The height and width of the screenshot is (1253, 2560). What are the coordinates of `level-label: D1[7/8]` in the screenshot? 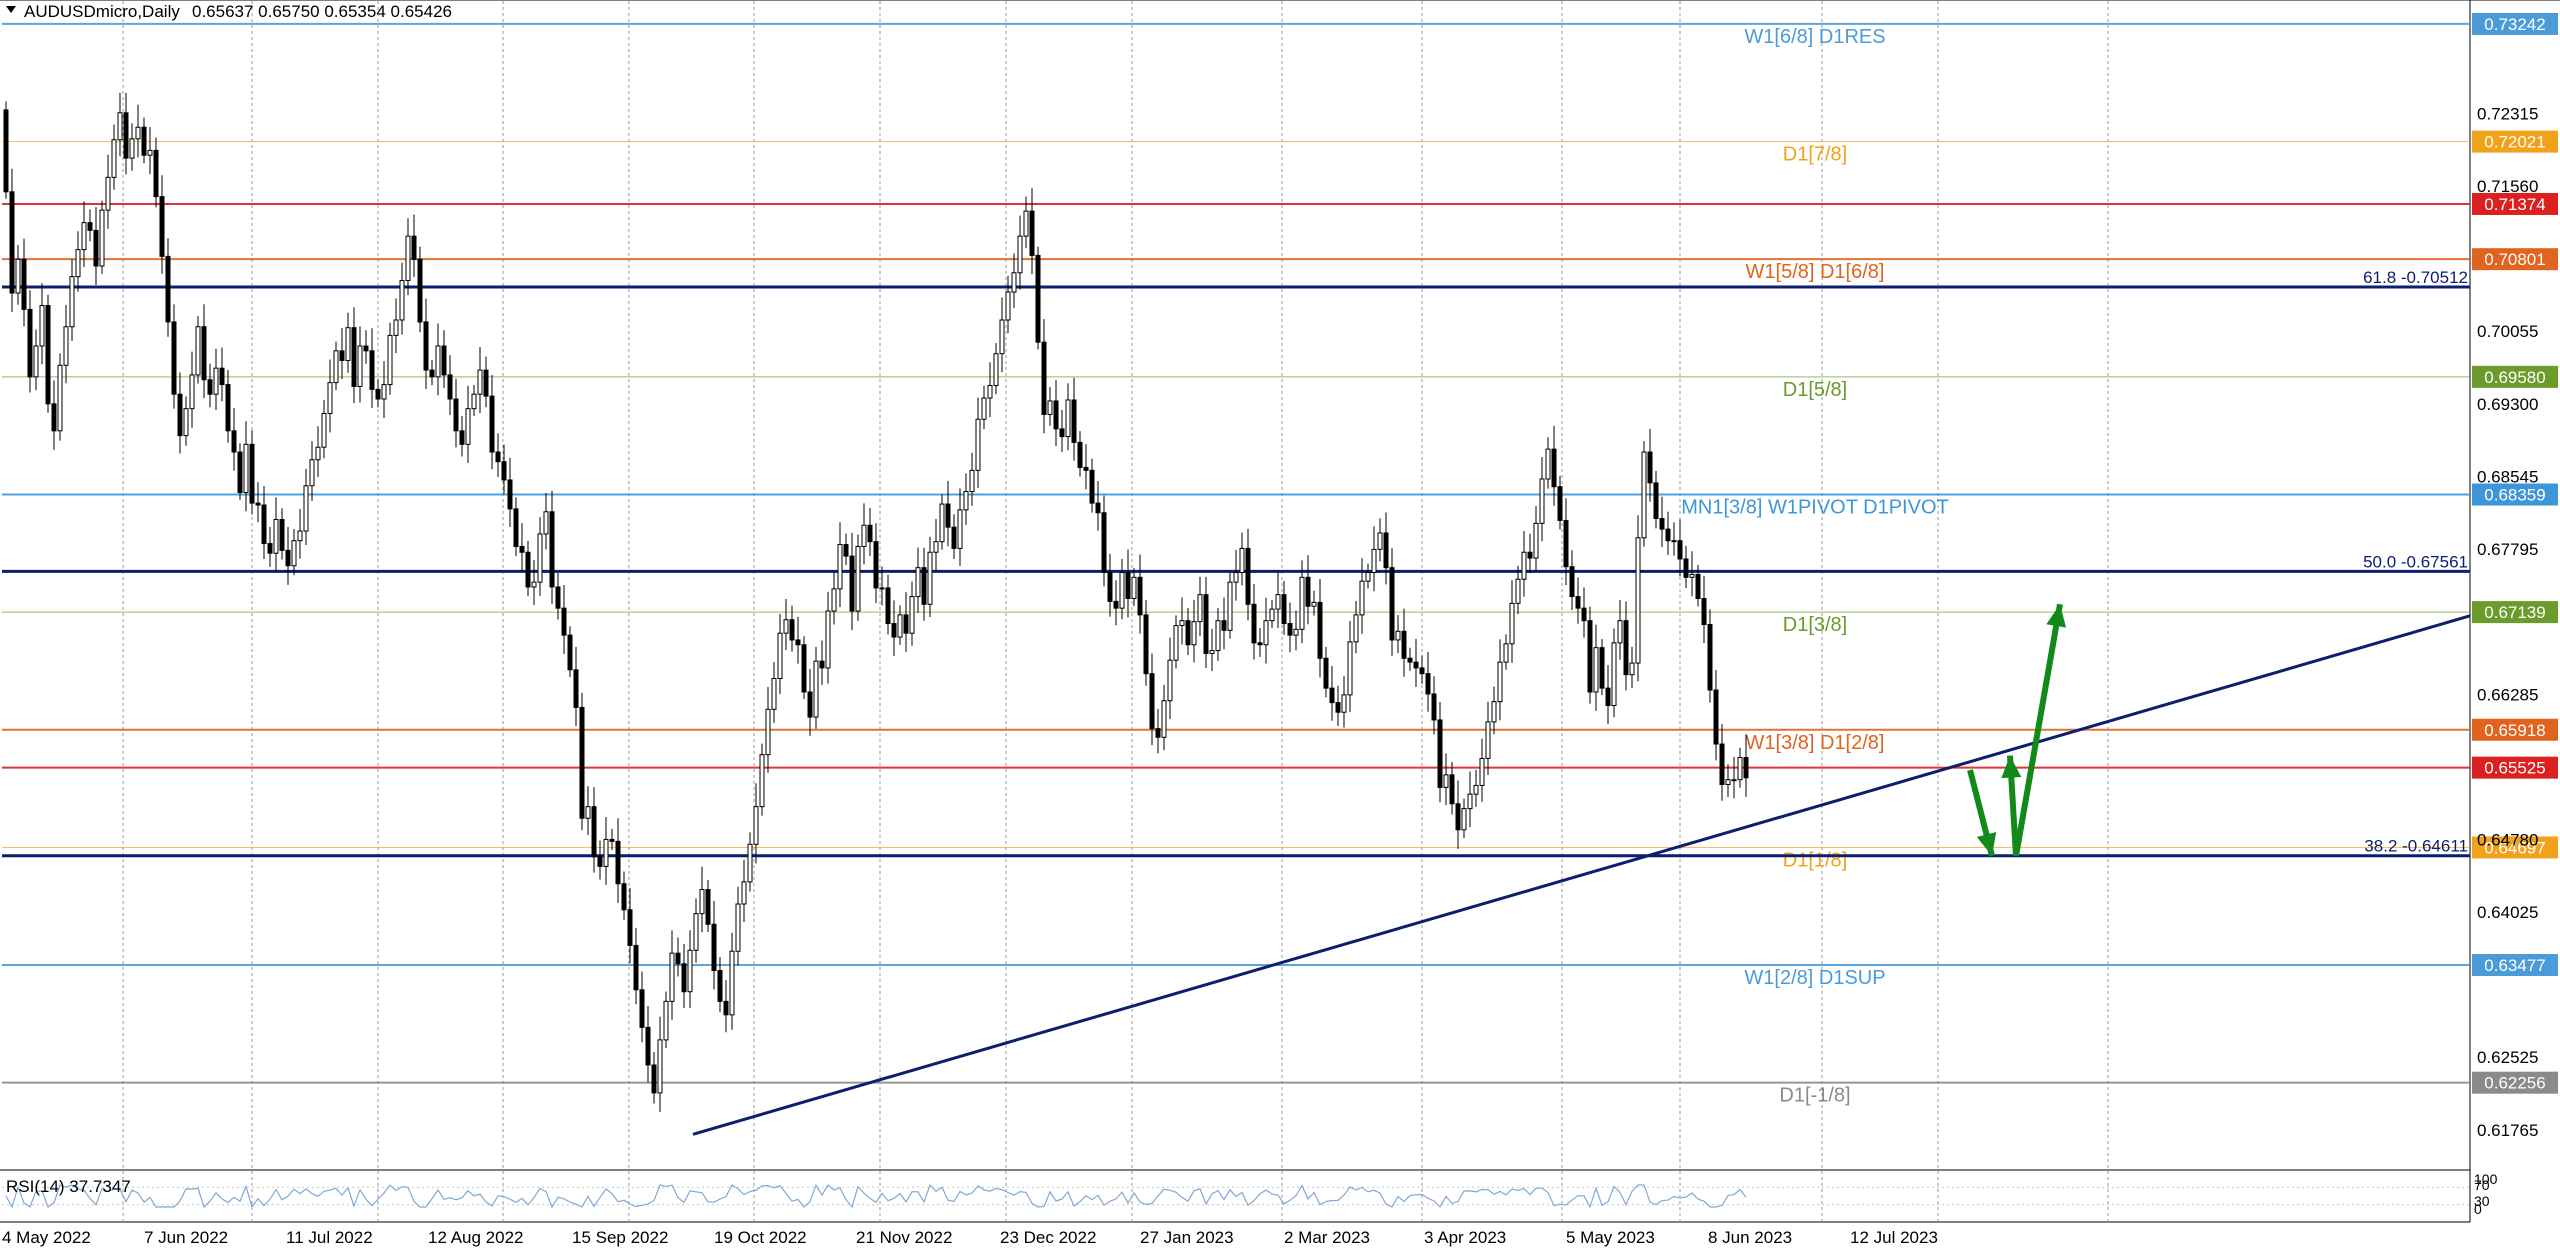 It's located at (1815, 155).